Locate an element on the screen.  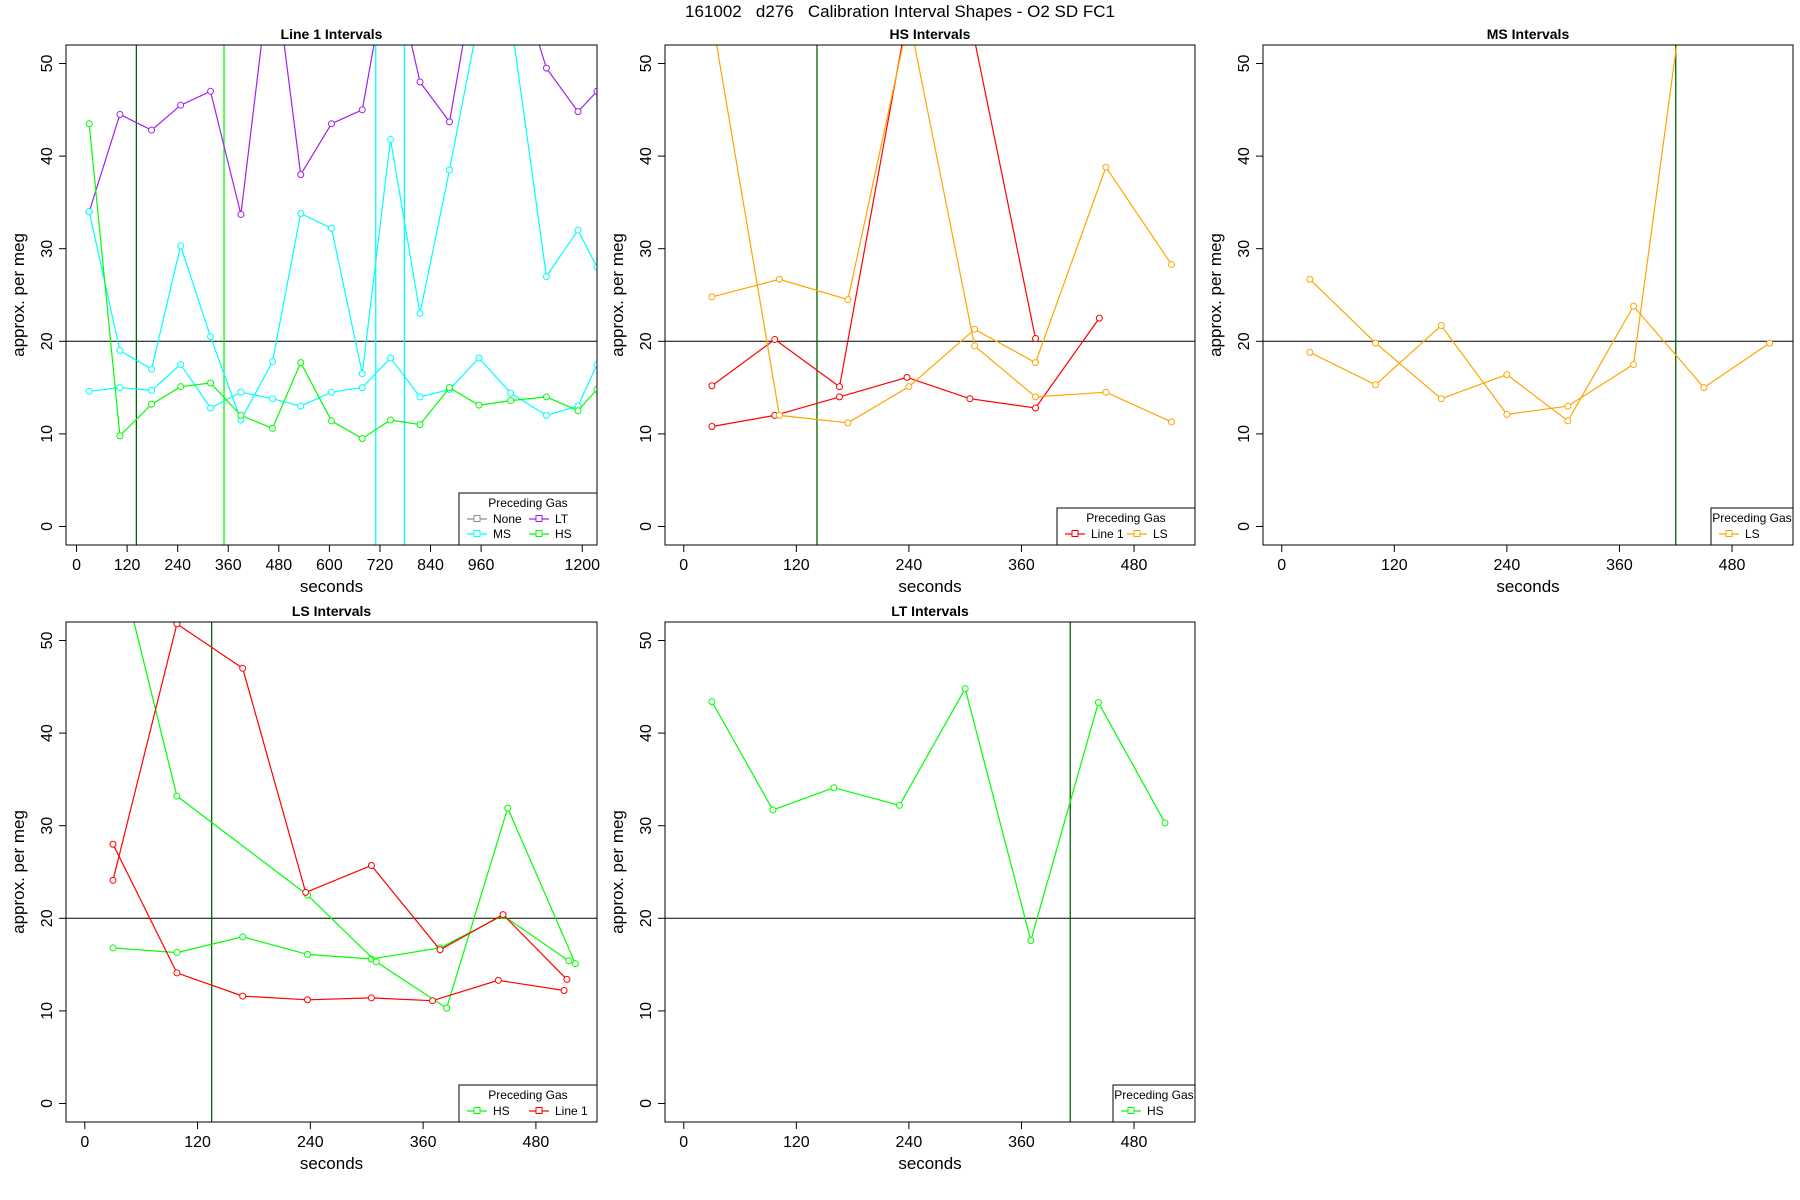
panel-title: Line 1 Intervals is located at coordinates (332, 34).